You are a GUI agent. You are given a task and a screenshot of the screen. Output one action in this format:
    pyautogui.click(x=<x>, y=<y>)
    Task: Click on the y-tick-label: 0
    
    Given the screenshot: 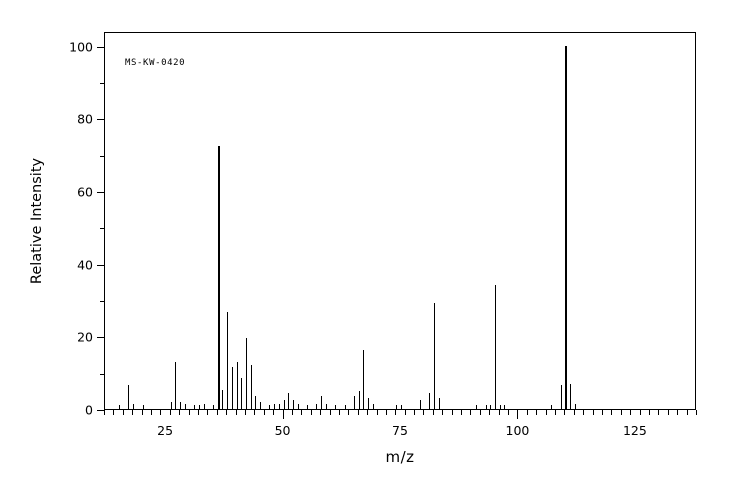 What is the action you would take?
    pyautogui.click(x=89, y=410)
    